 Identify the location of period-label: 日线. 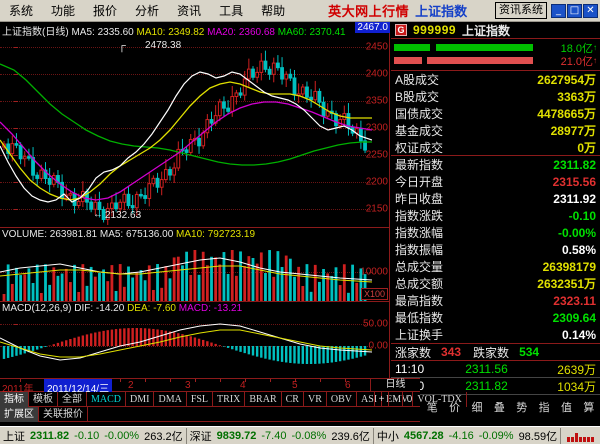
(395, 385).